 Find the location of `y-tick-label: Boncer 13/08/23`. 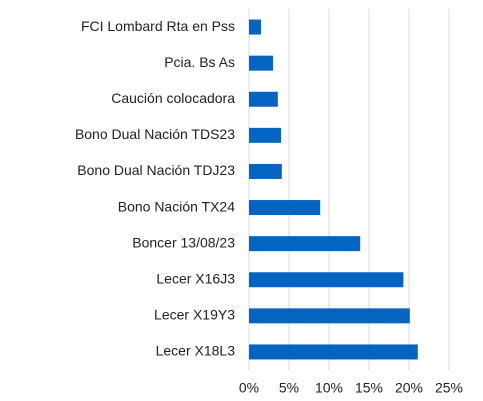

y-tick-label: Boncer 13/08/23 is located at coordinates (183, 242).